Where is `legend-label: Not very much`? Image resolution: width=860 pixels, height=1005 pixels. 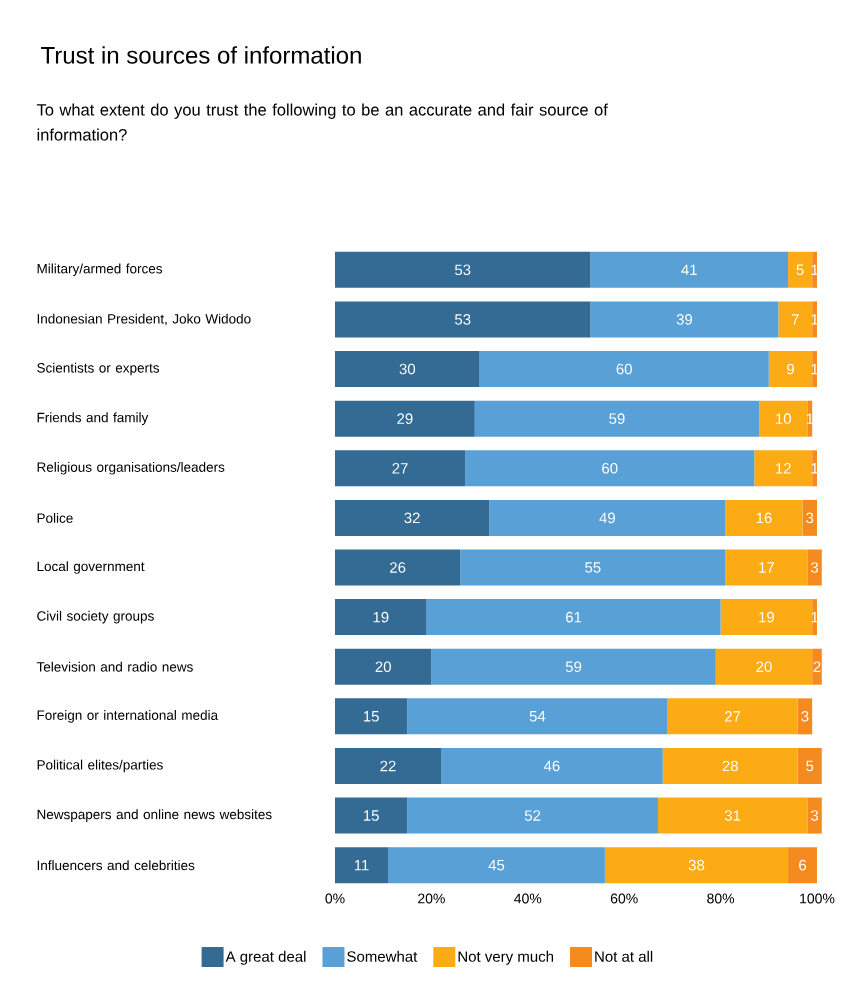 legend-label: Not very much is located at coordinates (506, 957).